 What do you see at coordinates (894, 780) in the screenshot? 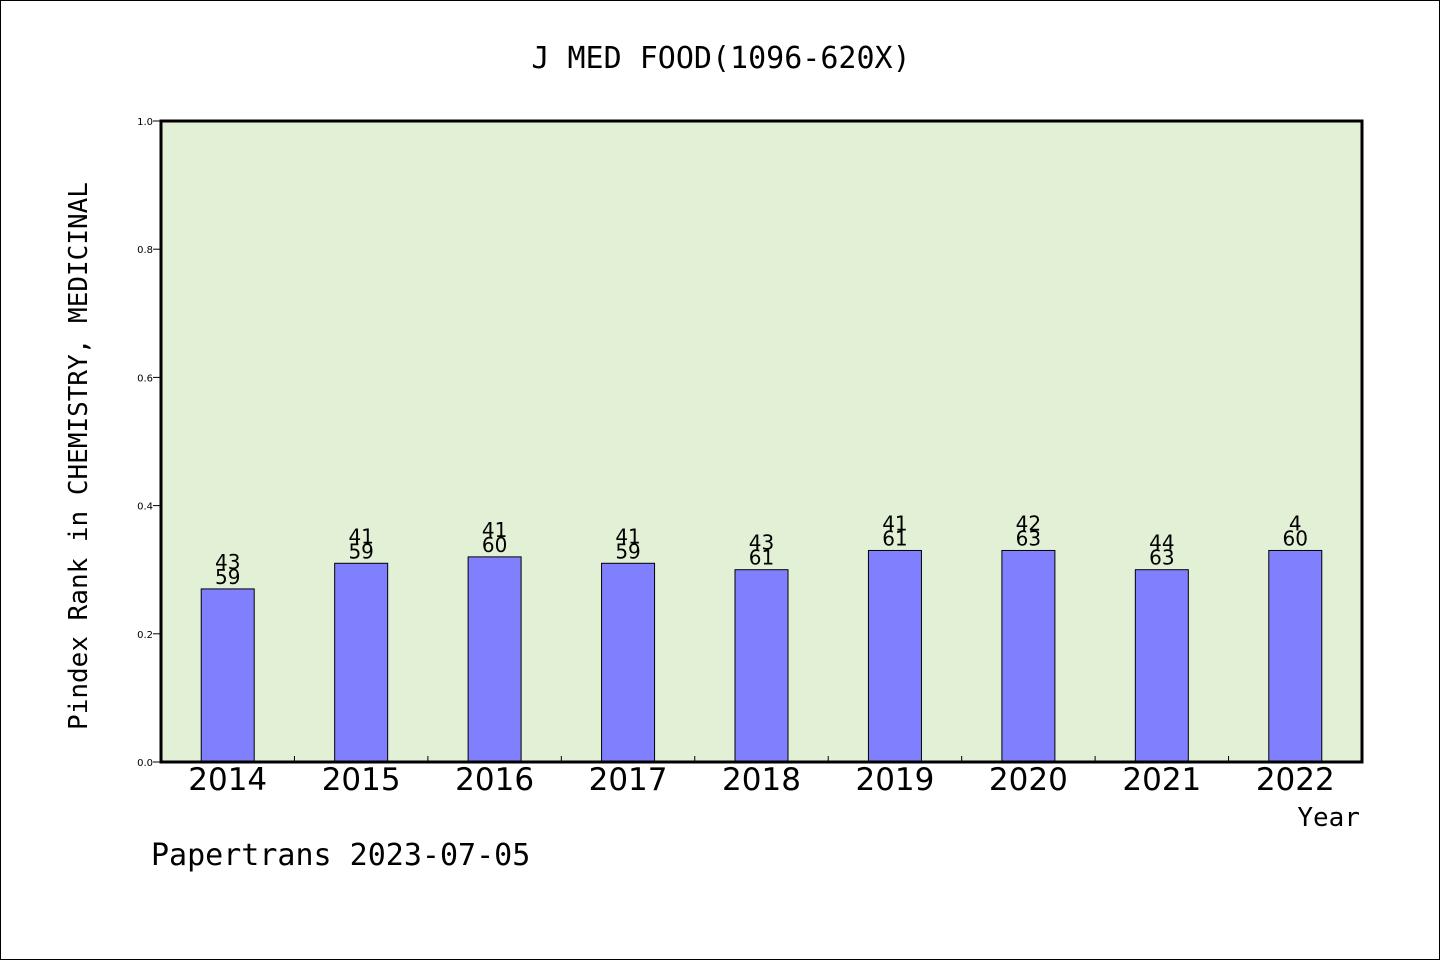
I see `x-tick-label: 2019` at bounding box center [894, 780].